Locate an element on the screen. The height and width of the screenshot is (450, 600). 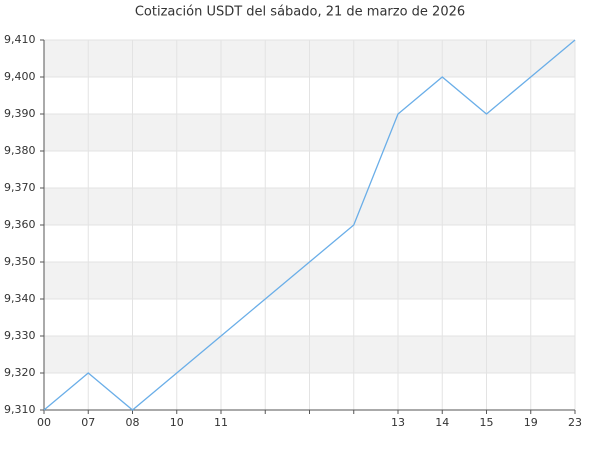
x-tick-label: 14 is located at coordinates (442, 422).